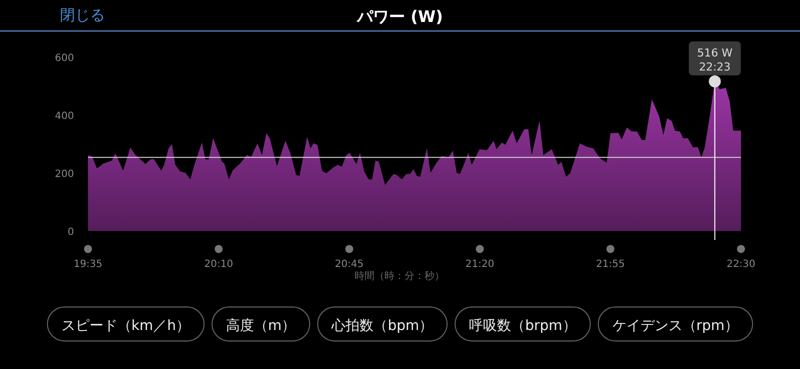  Describe the element at coordinates (82, 15) in the screenshot. I see `text: 閉じる` at that location.